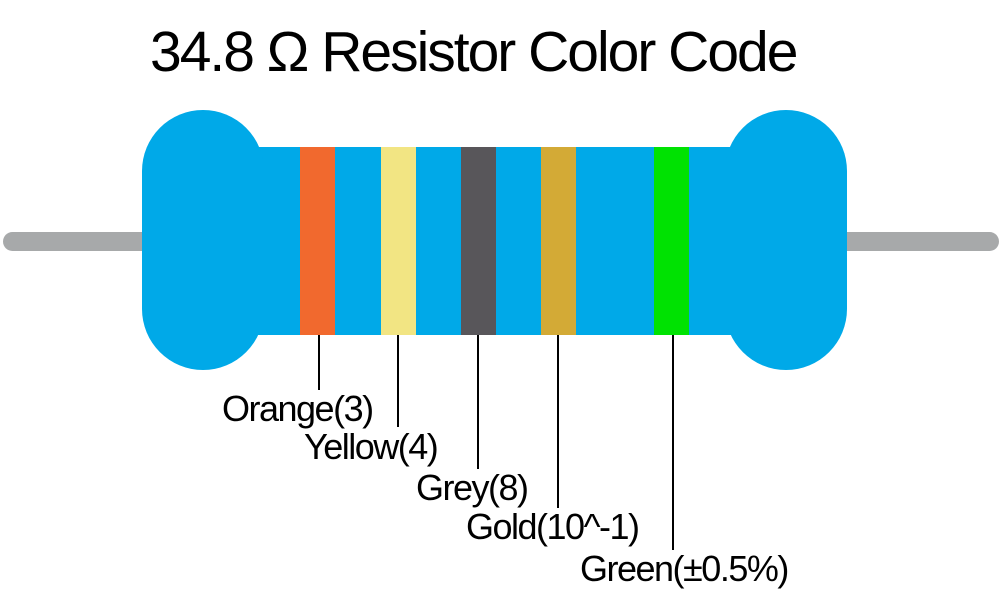  What do you see at coordinates (474, 52) in the screenshot?
I see `page-title: 34.8 Ω Resistor Color Code` at bounding box center [474, 52].